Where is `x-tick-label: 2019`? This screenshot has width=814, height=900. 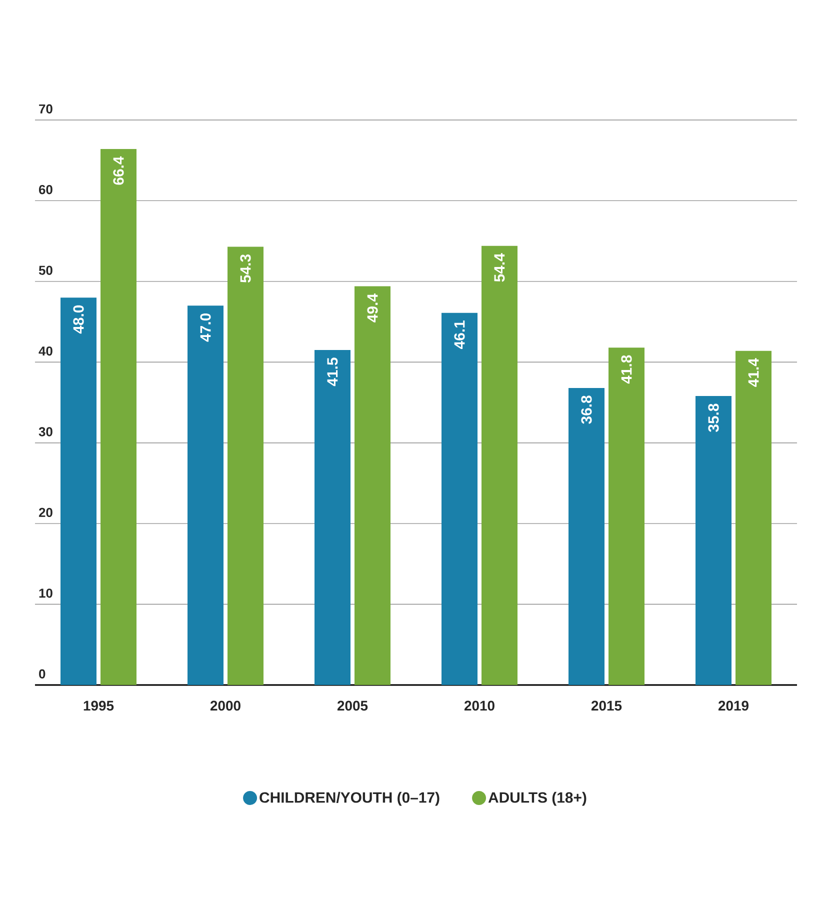 x-tick-label: 2019 is located at coordinates (733, 705).